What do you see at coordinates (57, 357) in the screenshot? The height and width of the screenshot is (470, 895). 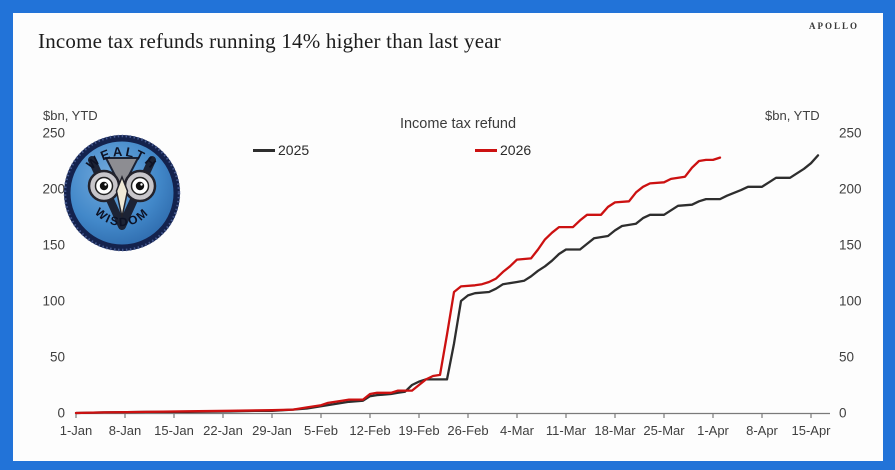 I see `y-tick-label-left: 50` at bounding box center [57, 357].